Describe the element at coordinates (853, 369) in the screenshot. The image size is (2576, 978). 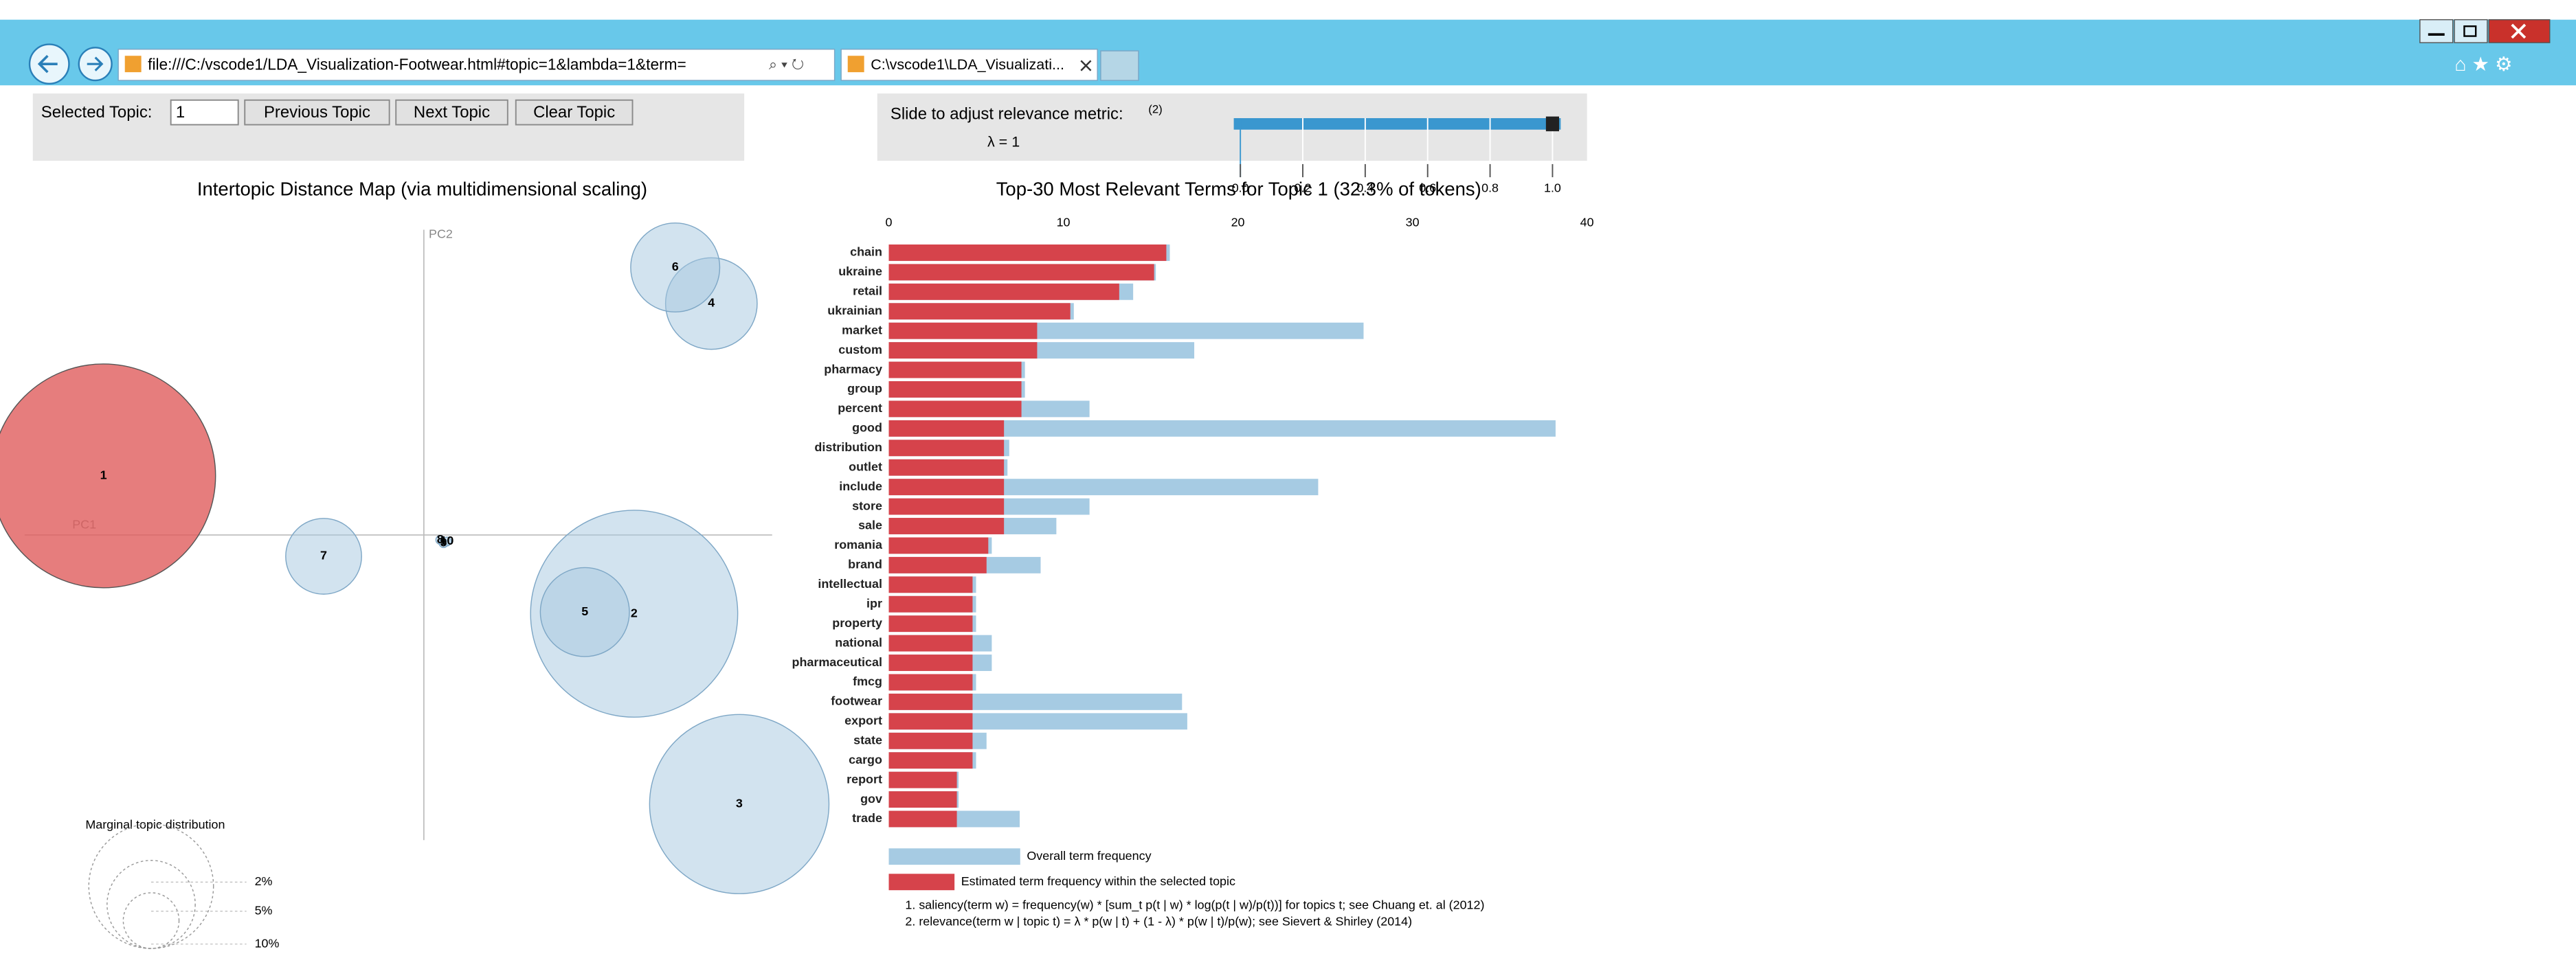
I see `term-label: pharmacy` at that location.